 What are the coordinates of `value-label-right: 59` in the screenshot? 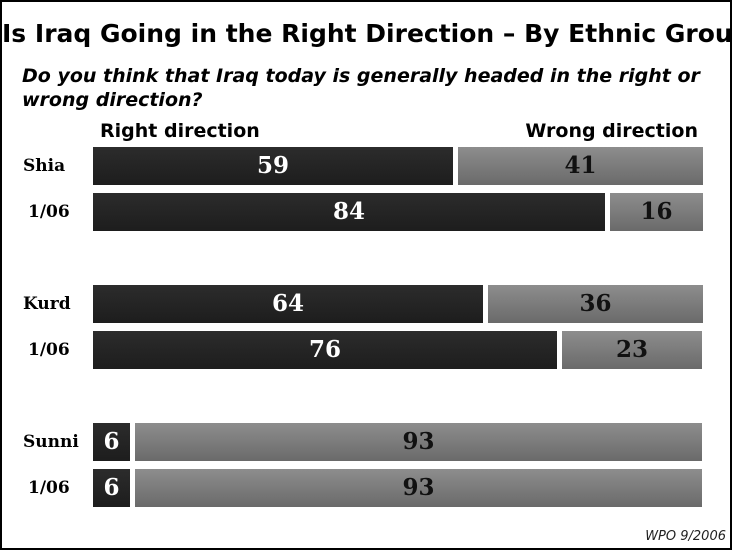 It's located at (272, 165).